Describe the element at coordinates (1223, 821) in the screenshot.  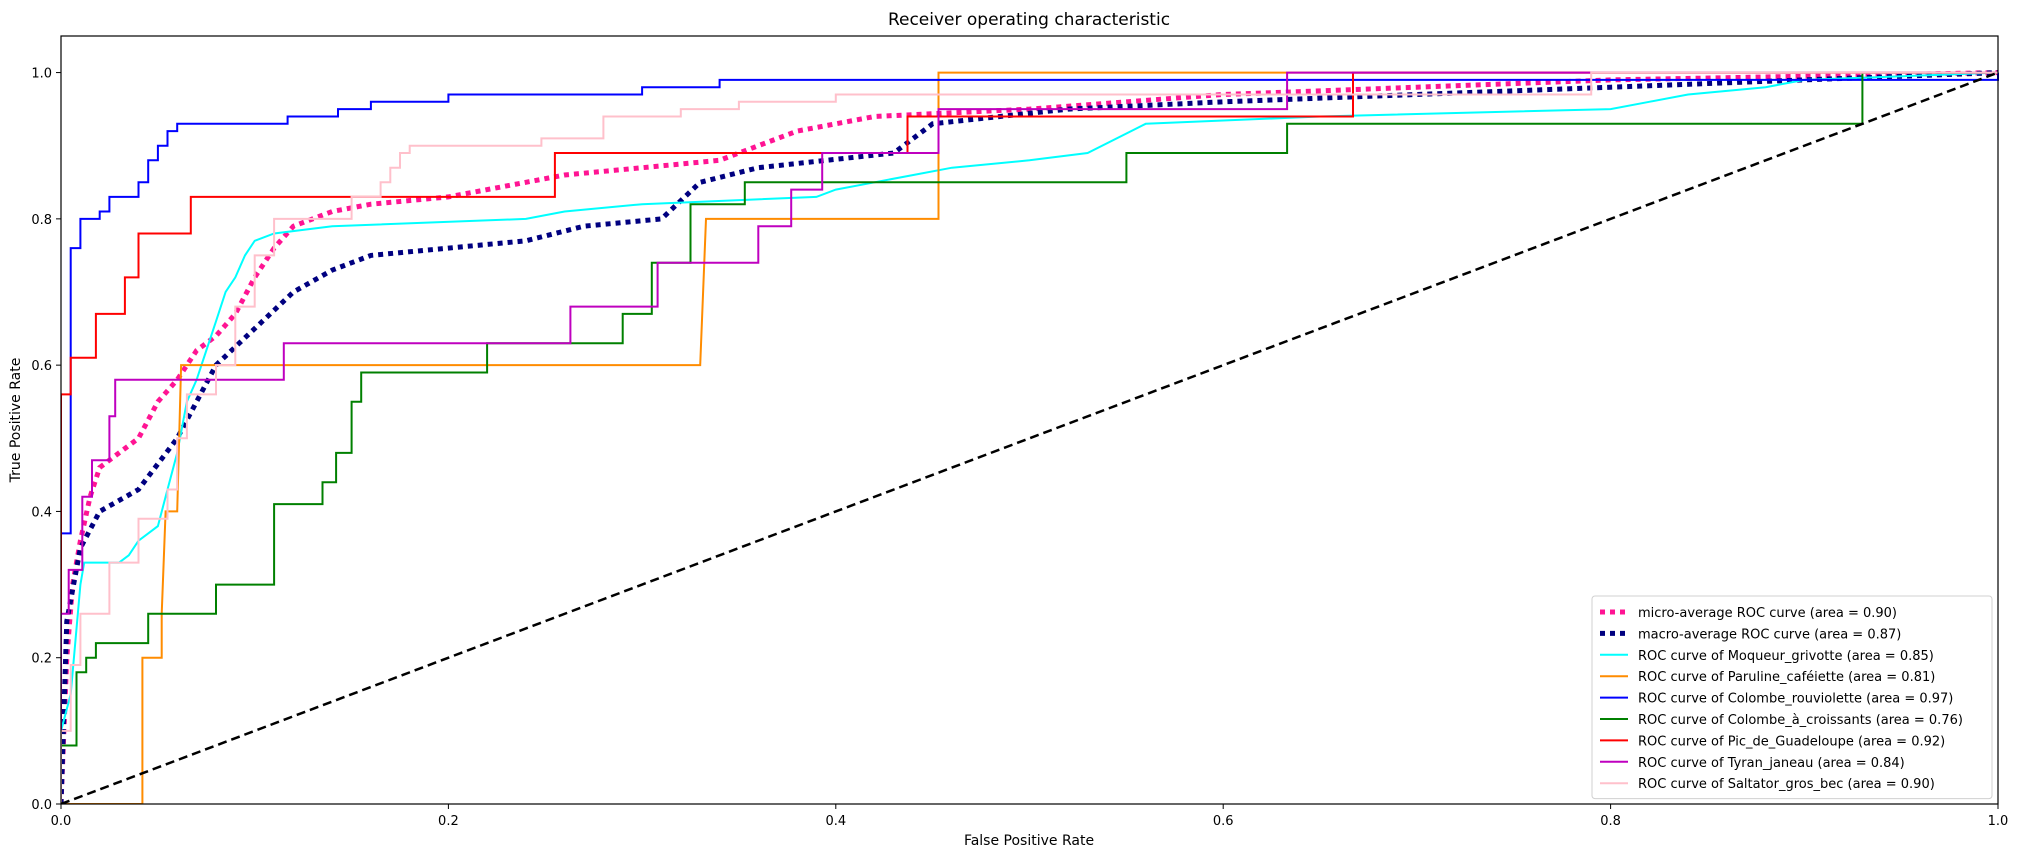
I see `x-tick-label: 0.6` at that location.